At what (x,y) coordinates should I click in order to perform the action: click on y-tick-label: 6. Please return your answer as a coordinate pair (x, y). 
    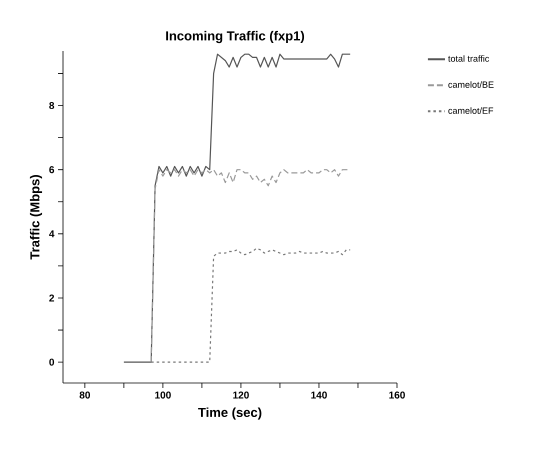
    Looking at the image, I should click on (51, 170).